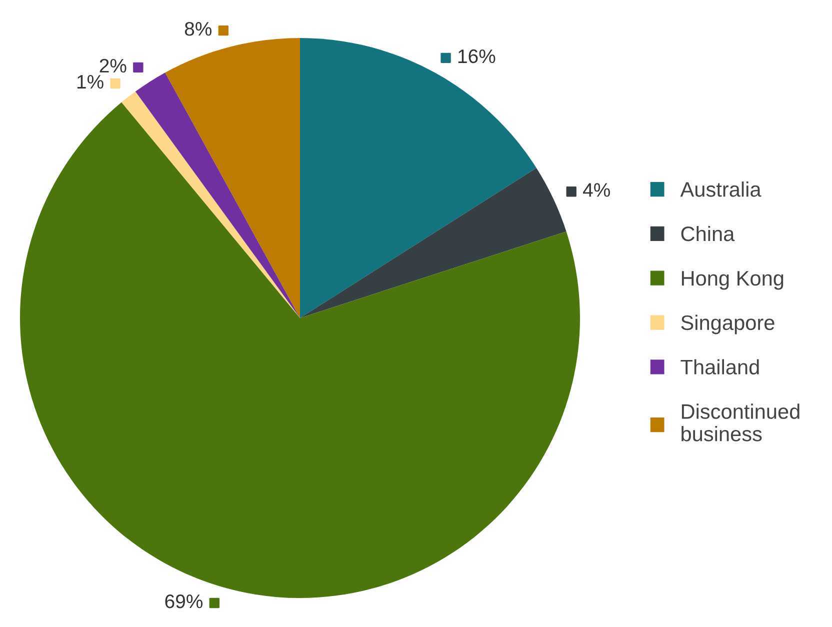  Describe the element at coordinates (741, 423) in the screenshot. I see `legend-label: Discontinued business` at that location.